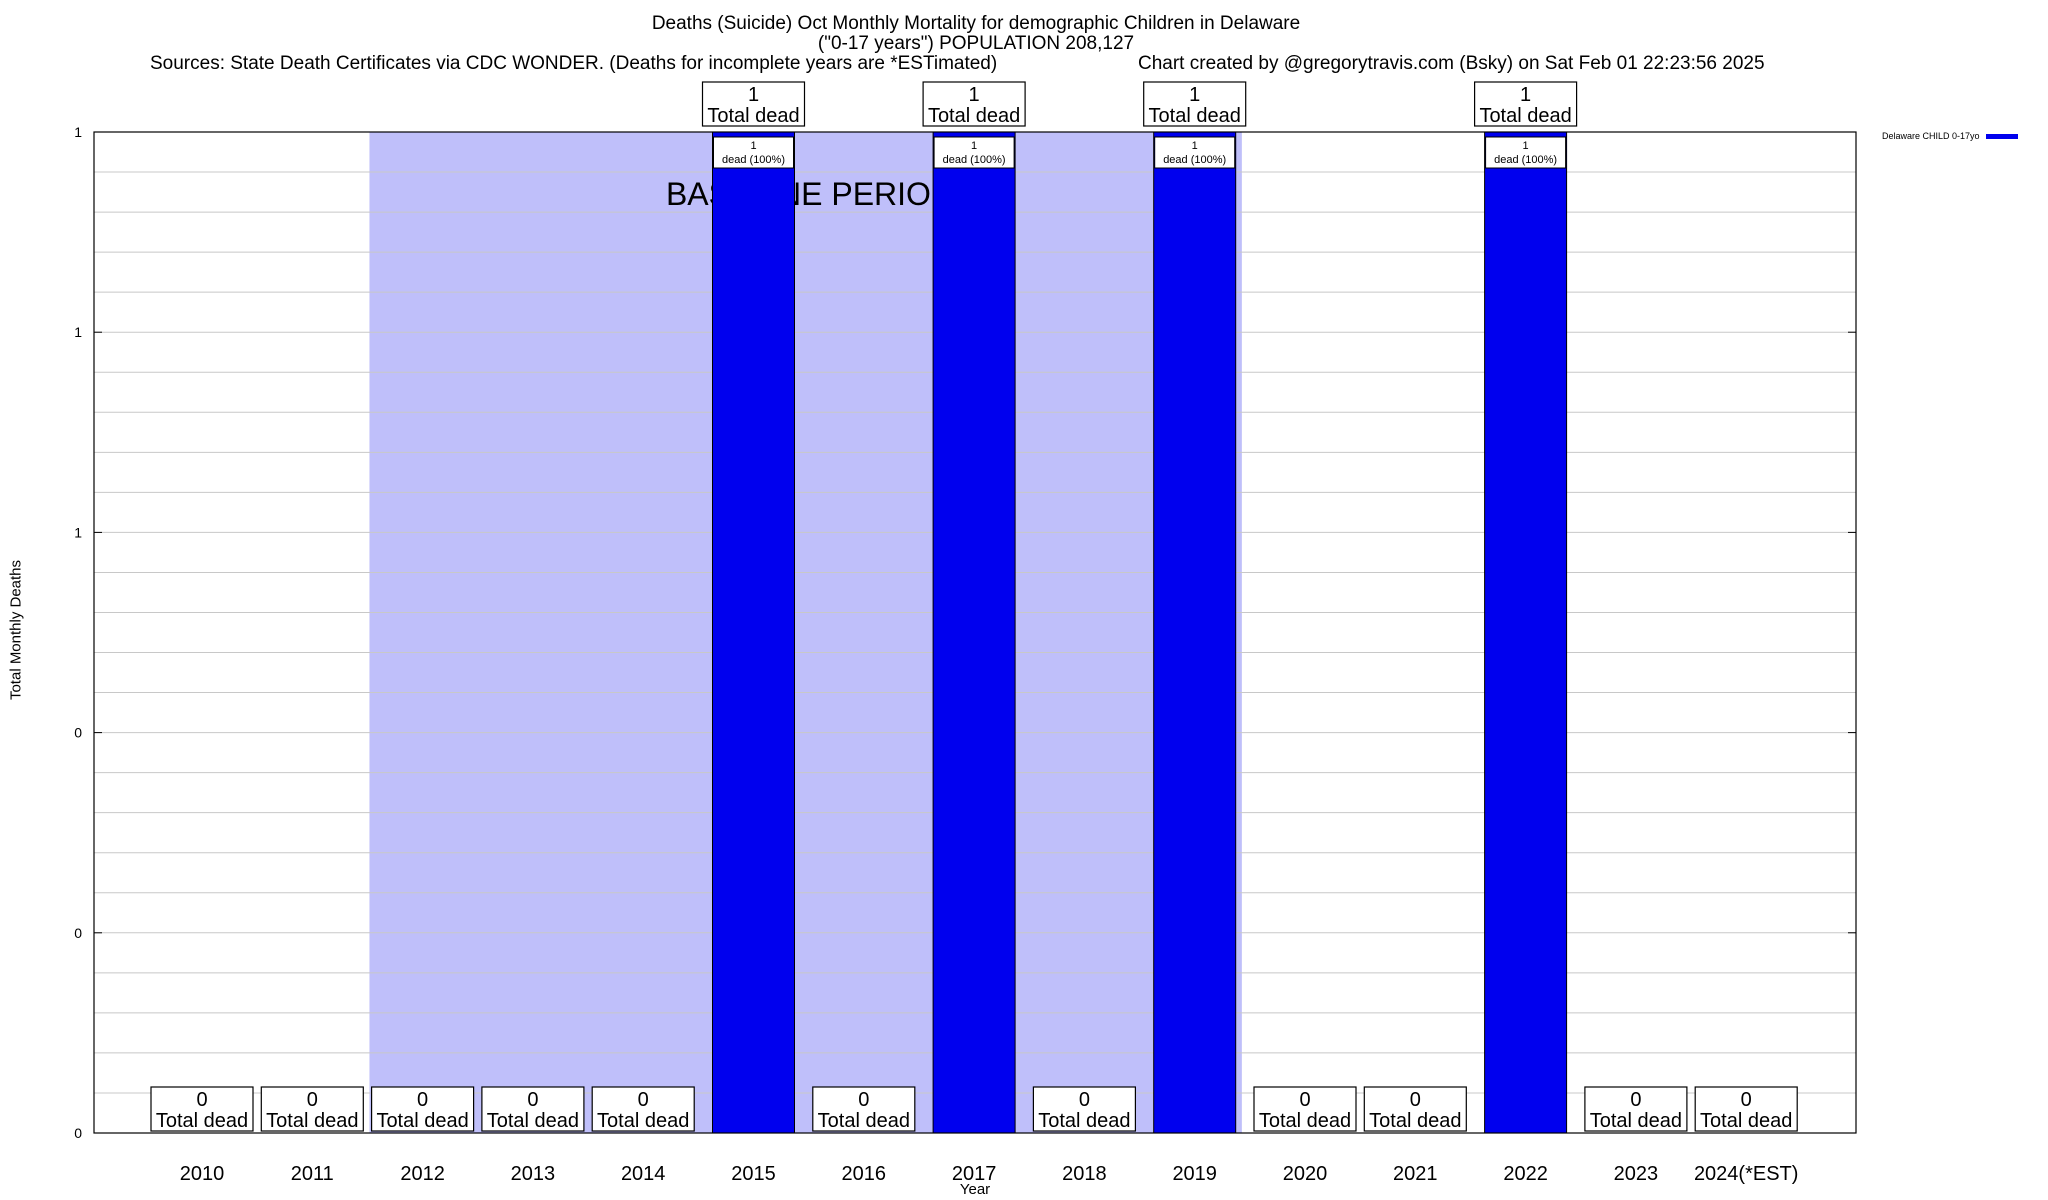 The height and width of the screenshot is (1200, 2048). What do you see at coordinates (1636, 1174) in the screenshot?
I see `x-tick-label: 2023` at bounding box center [1636, 1174].